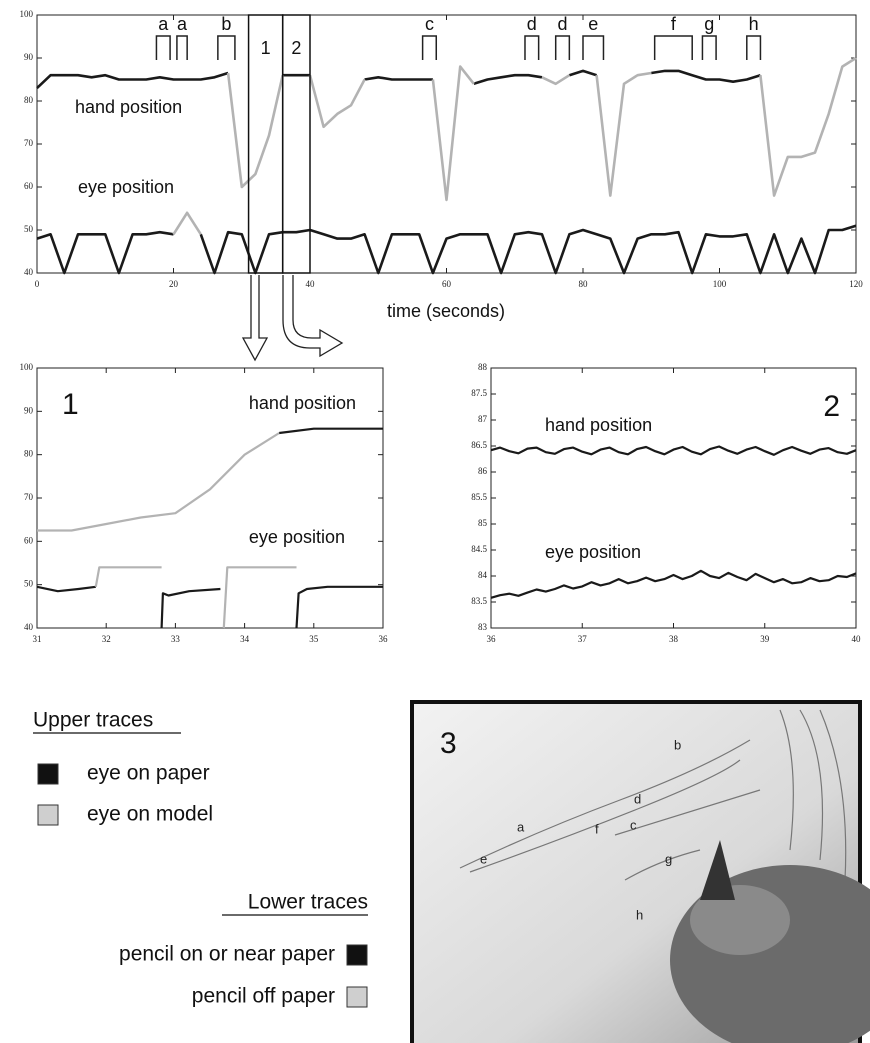  I want to click on zoom-label: 1, so click(266, 48).